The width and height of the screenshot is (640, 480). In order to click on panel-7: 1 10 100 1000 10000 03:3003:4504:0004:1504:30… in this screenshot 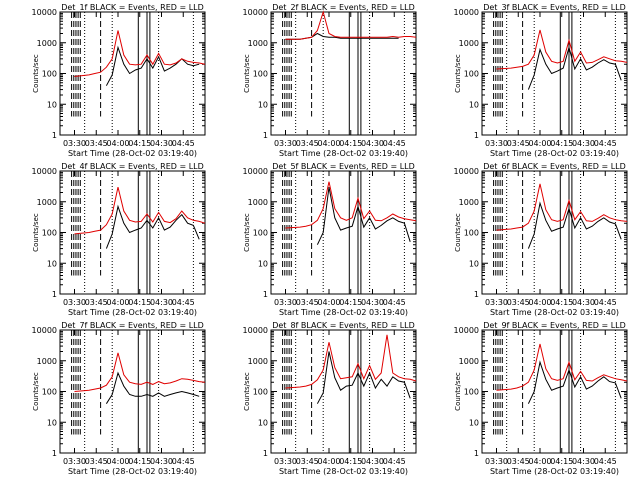, I will do `click(119, 398)`.